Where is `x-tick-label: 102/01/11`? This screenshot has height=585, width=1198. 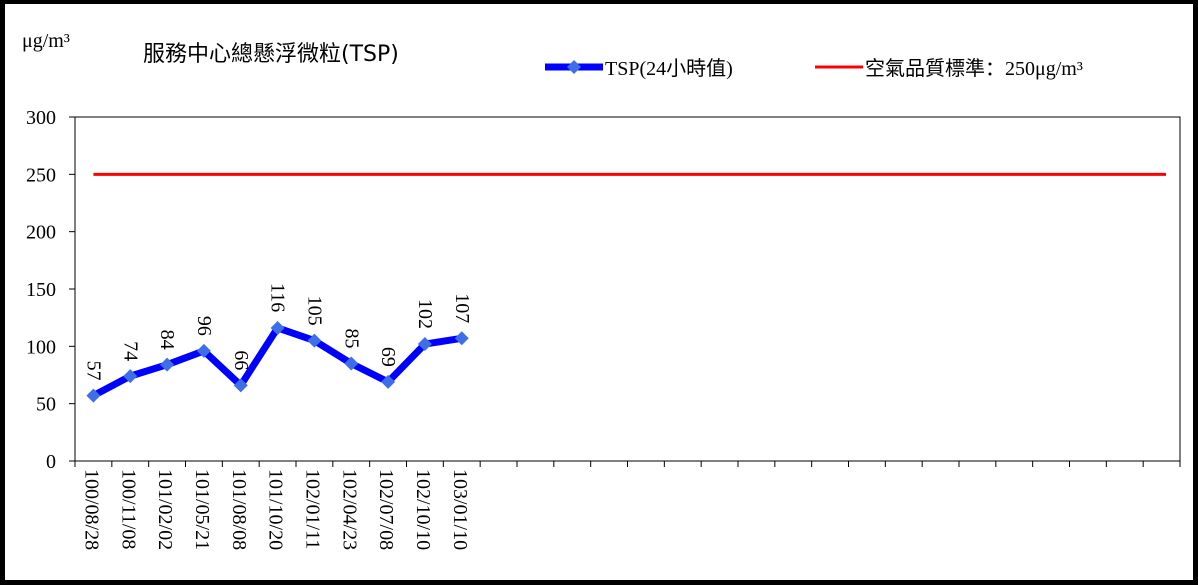
x-tick-label: 102/01/11 is located at coordinates (312, 509).